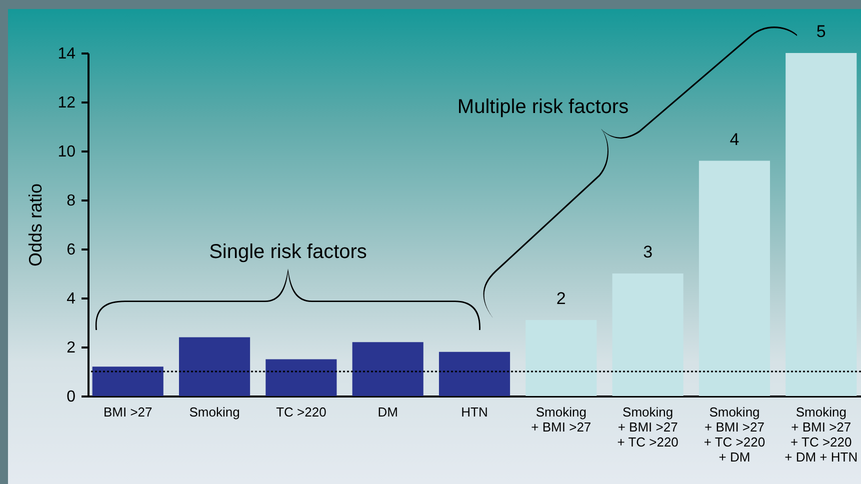 Image resolution: width=861 pixels, height=484 pixels. What do you see at coordinates (67, 152) in the screenshot?
I see `y-tick-label: 10` at bounding box center [67, 152].